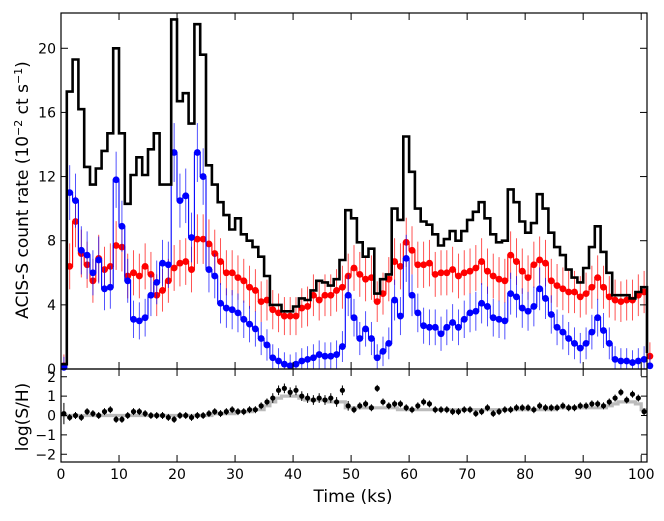  What do you see at coordinates (45, 436) in the screenshot?
I see `y-tick-label-bottom: −1` at bounding box center [45, 436].